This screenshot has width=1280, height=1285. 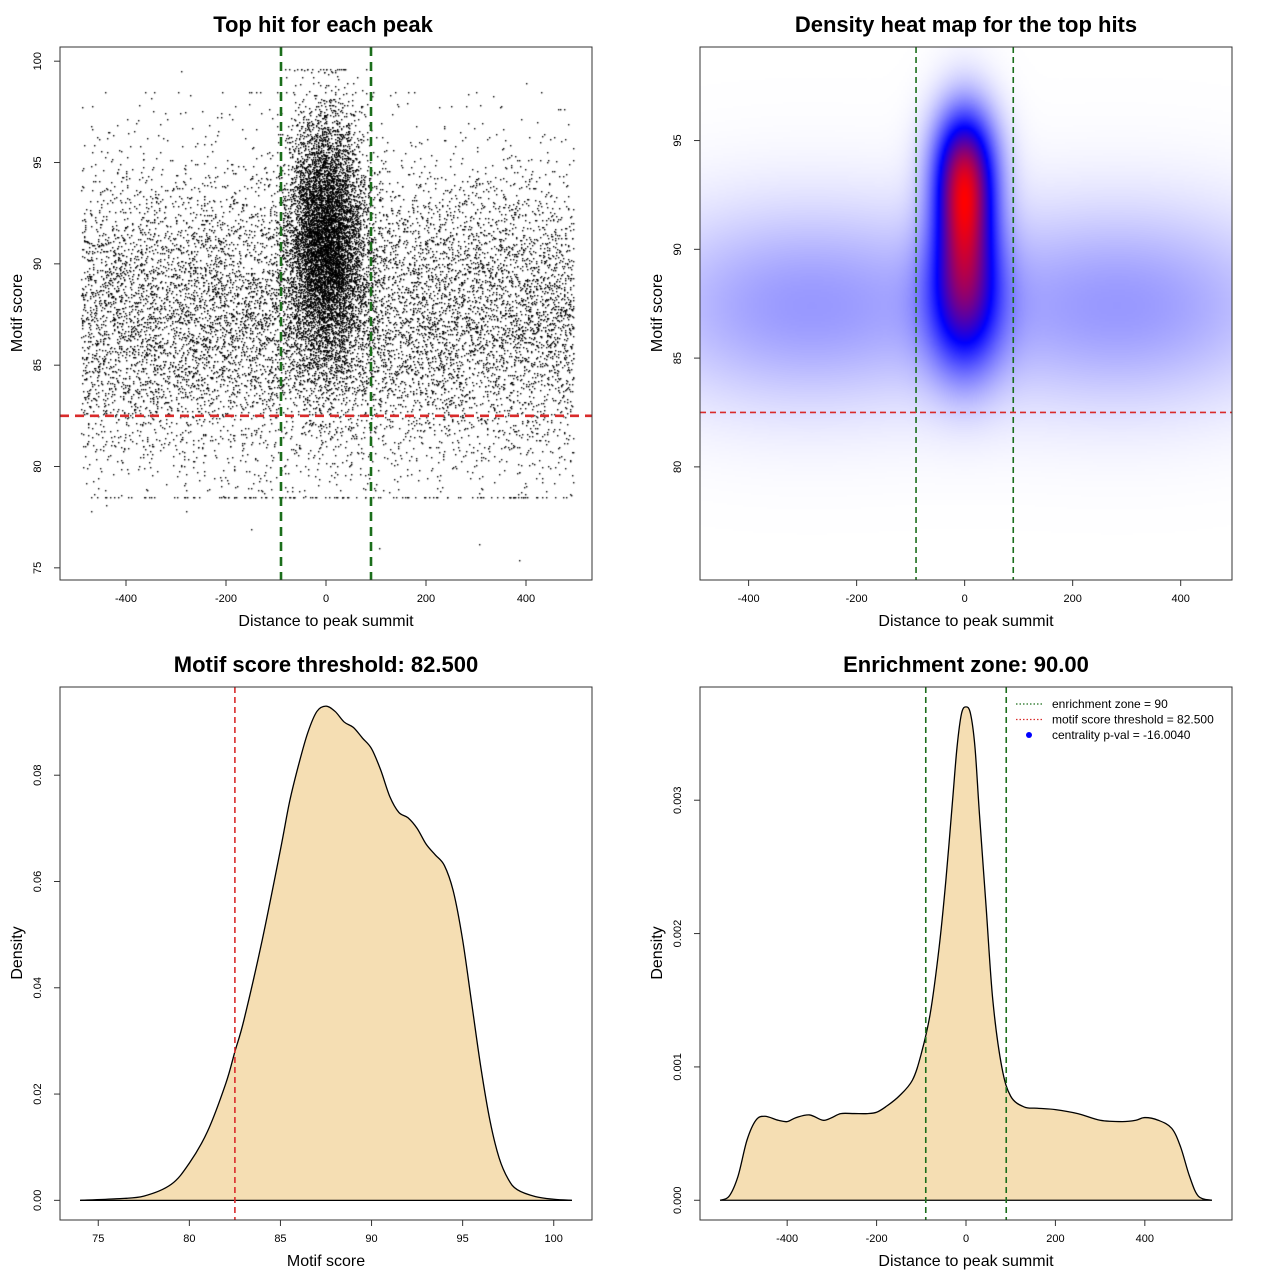 What do you see at coordinates (38, 987) in the screenshot?
I see `y-tick-label: 0.04` at bounding box center [38, 987].